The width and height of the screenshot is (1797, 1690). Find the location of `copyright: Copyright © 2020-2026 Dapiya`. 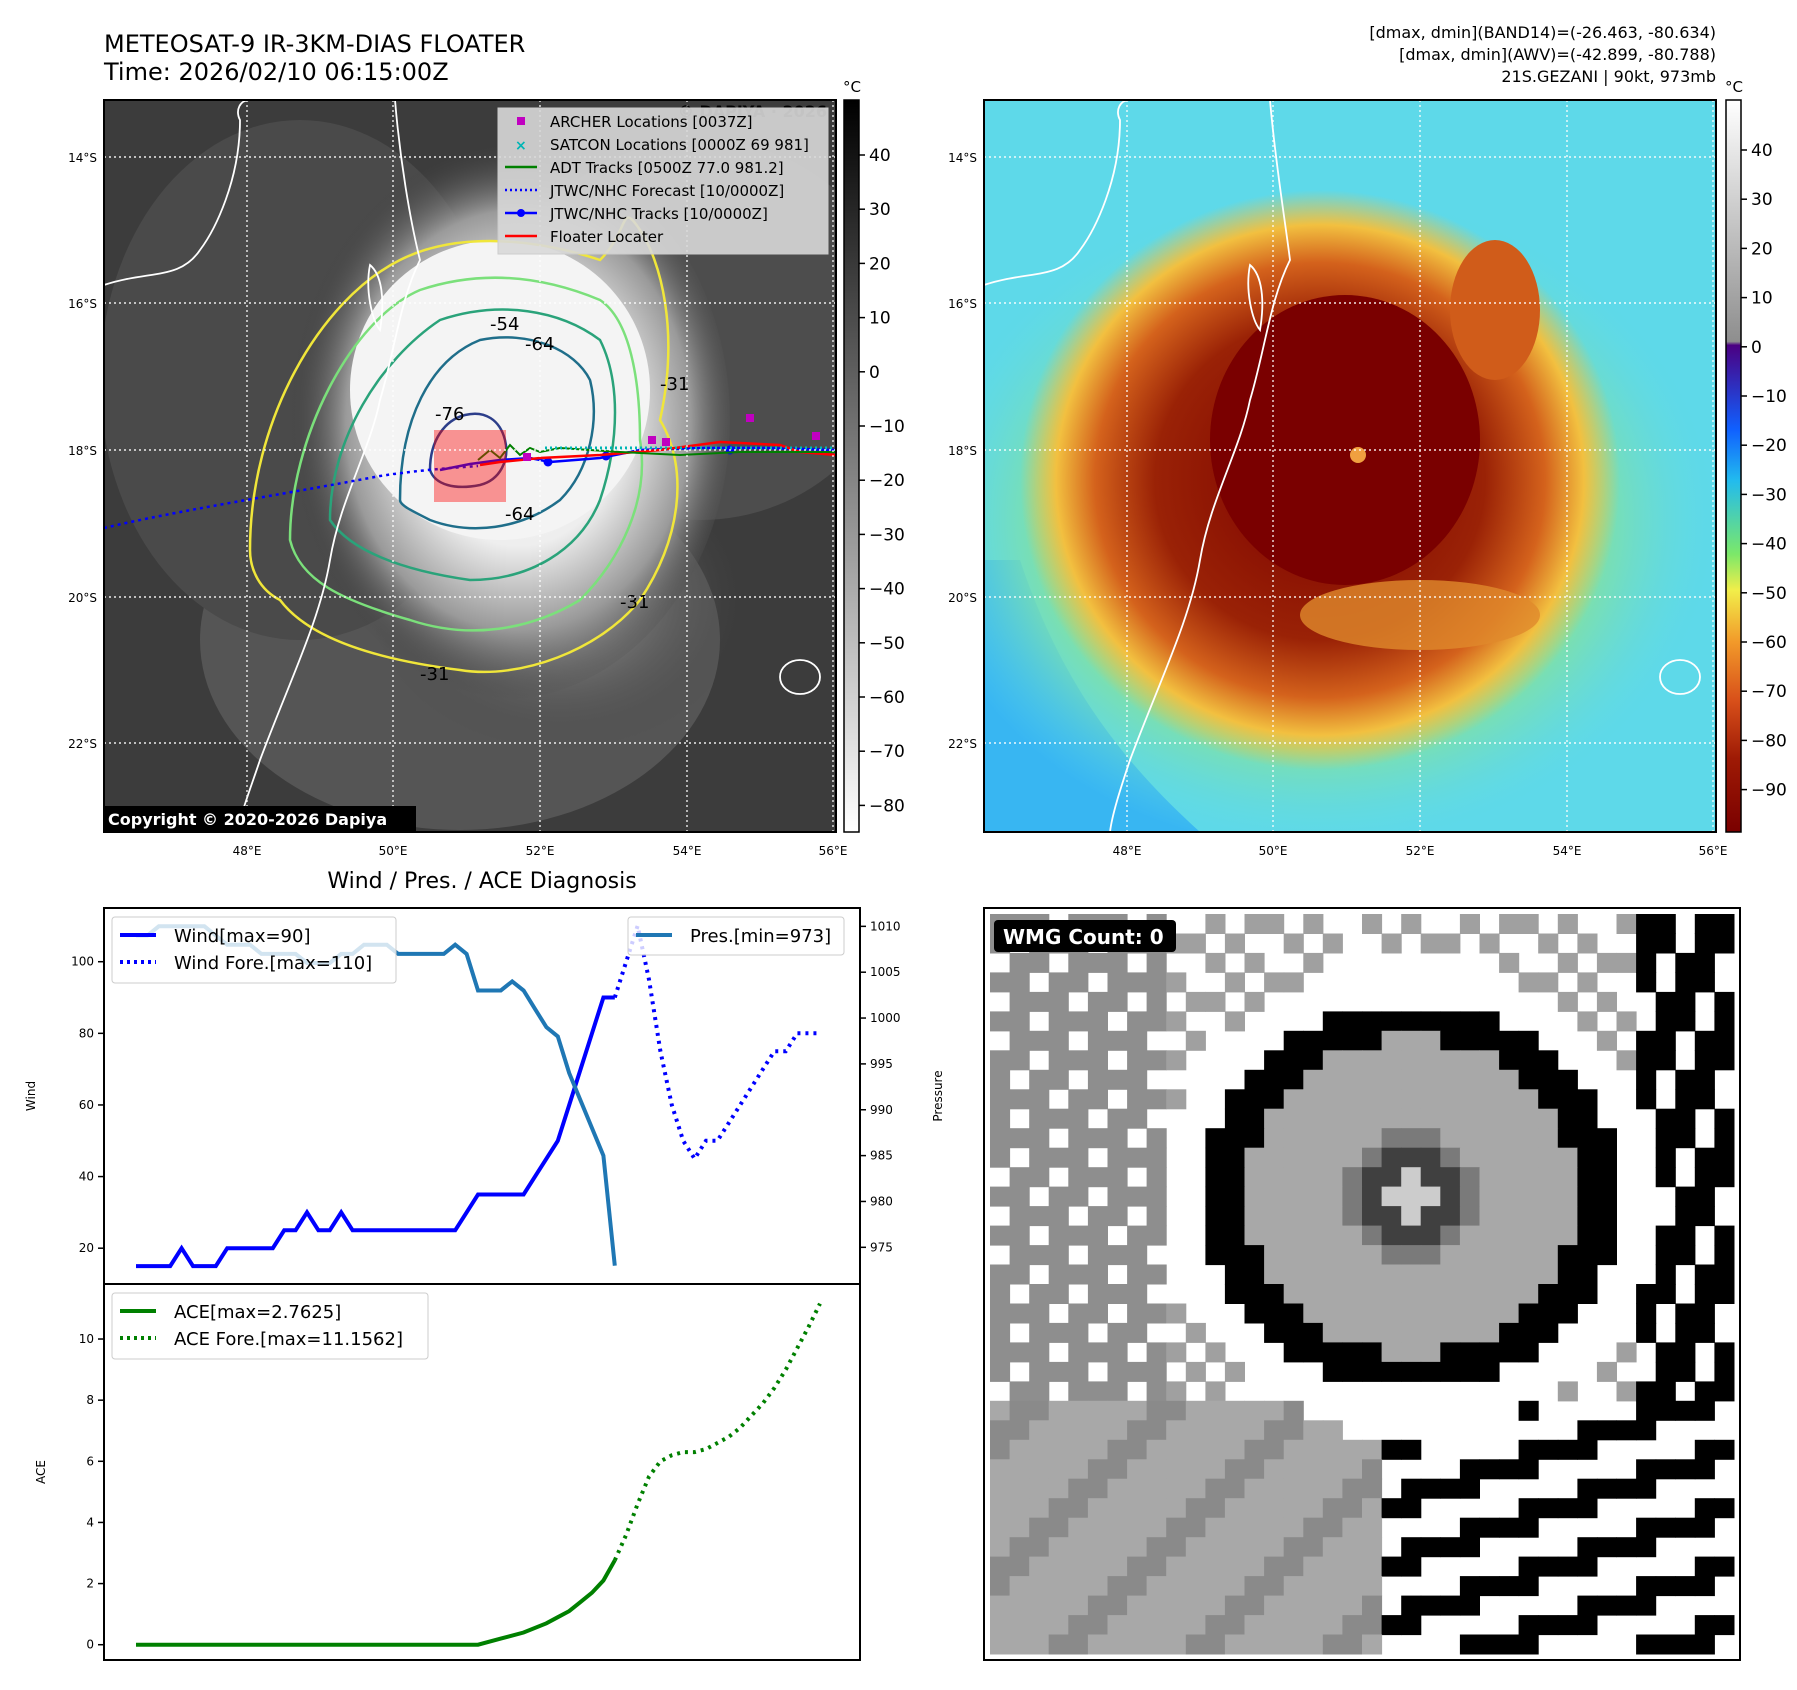

copyright: Copyright © 2020-2026 Dapiya is located at coordinates (247, 819).